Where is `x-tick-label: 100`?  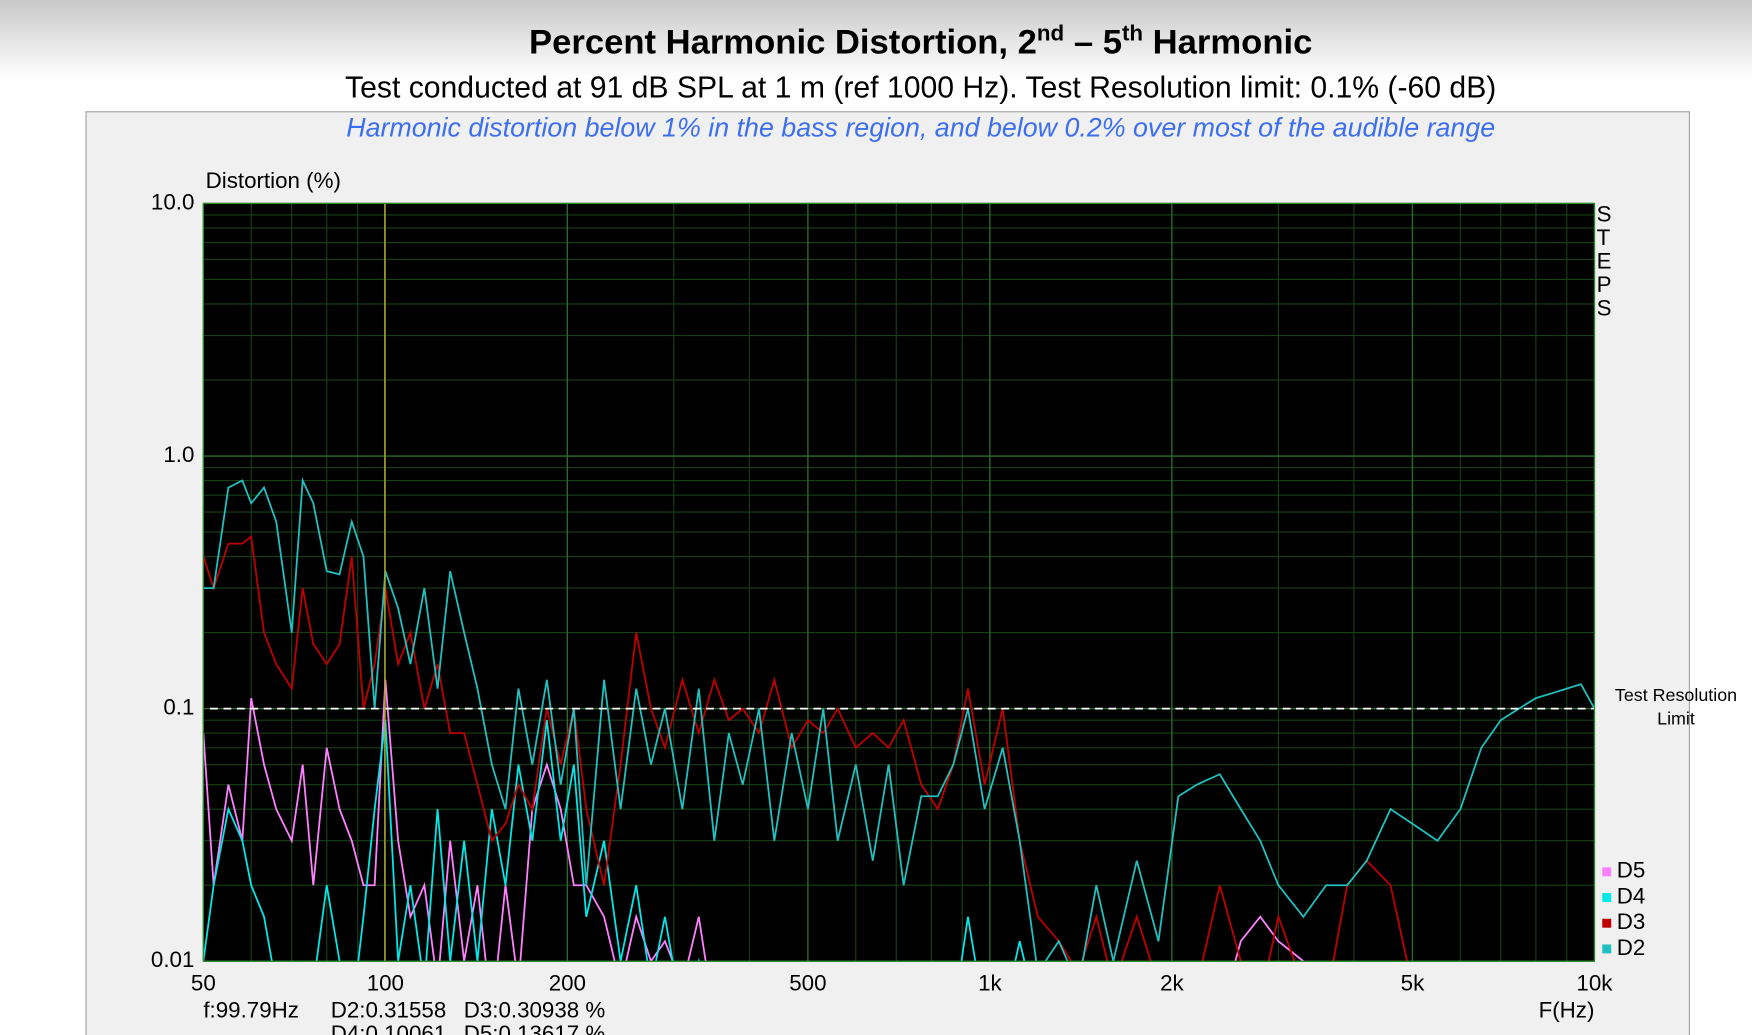 x-tick-label: 100 is located at coordinates (385, 983).